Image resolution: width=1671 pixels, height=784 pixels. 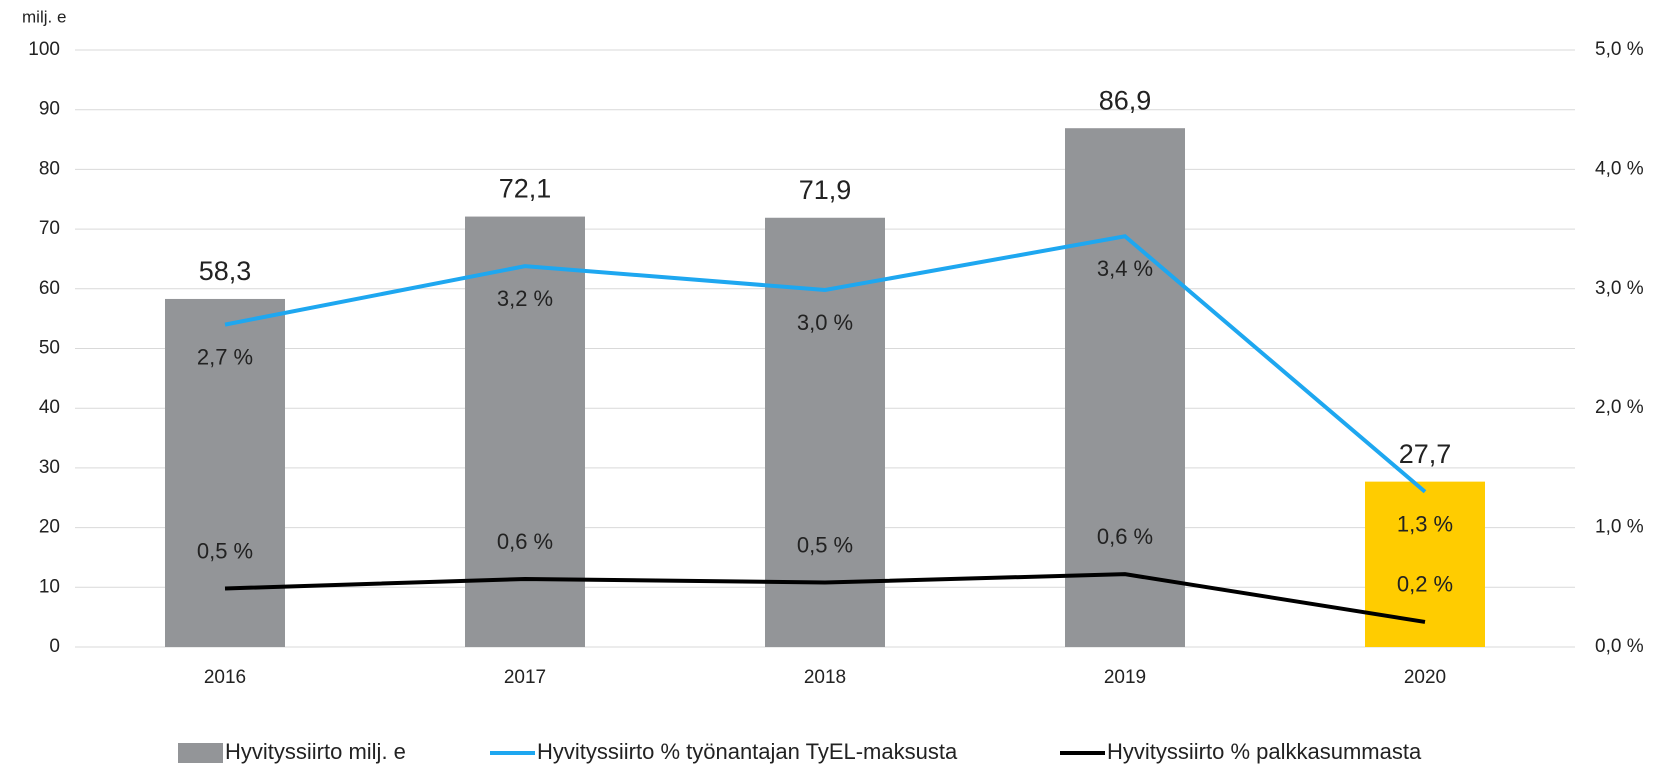 What do you see at coordinates (49, 109) in the screenshot?
I see `y-tick-label: 90` at bounding box center [49, 109].